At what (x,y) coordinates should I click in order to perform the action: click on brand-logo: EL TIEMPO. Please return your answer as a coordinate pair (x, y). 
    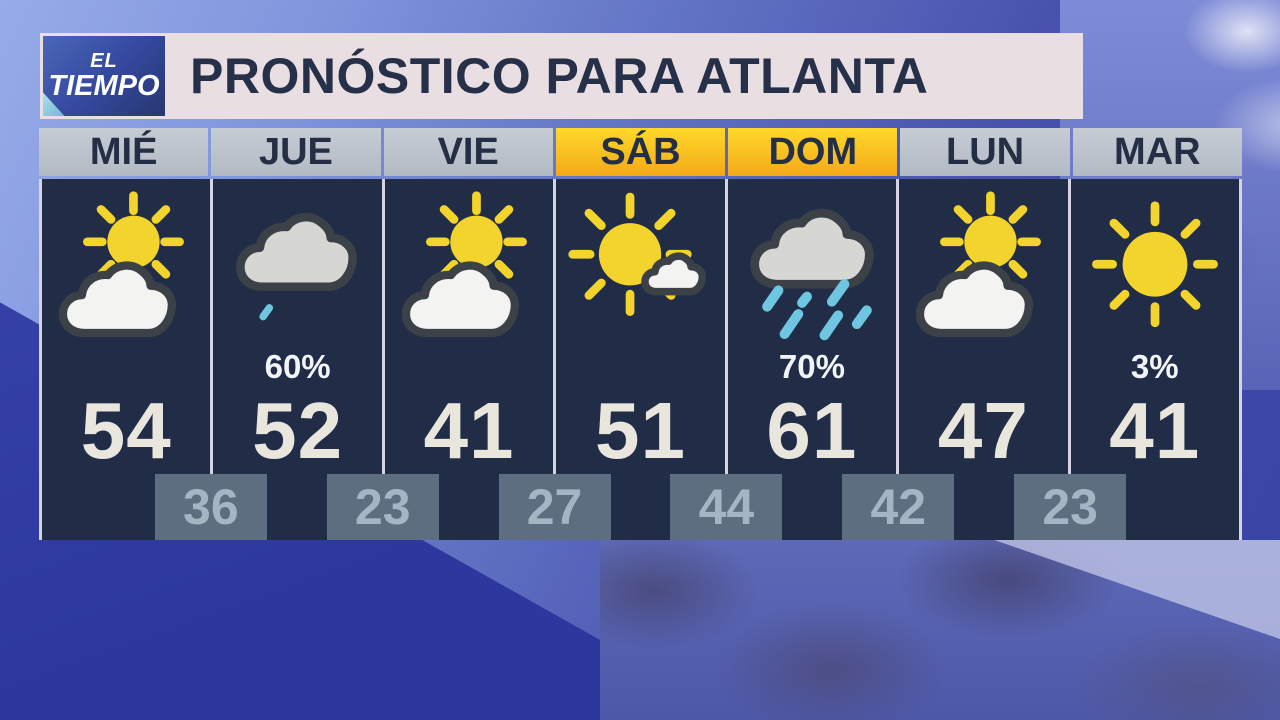
    Looking at the image, I should click on (104, 76).